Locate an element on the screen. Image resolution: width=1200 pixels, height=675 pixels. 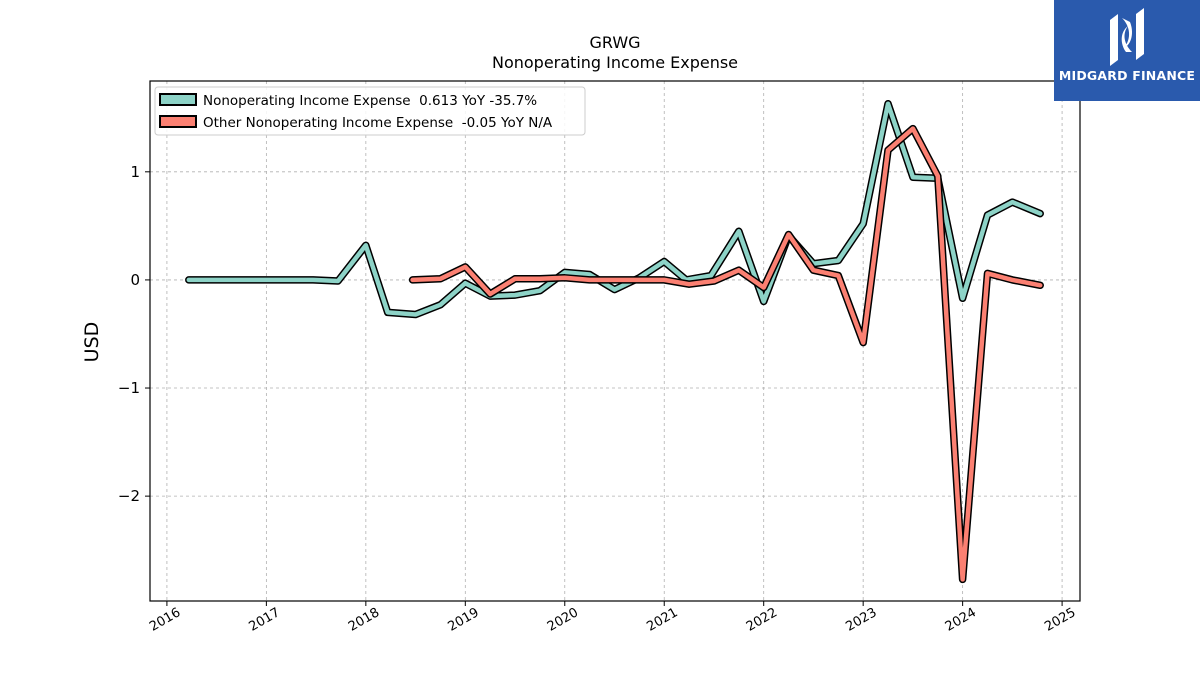
x-tick-label: 2021 is located at coordinates (662, 620).